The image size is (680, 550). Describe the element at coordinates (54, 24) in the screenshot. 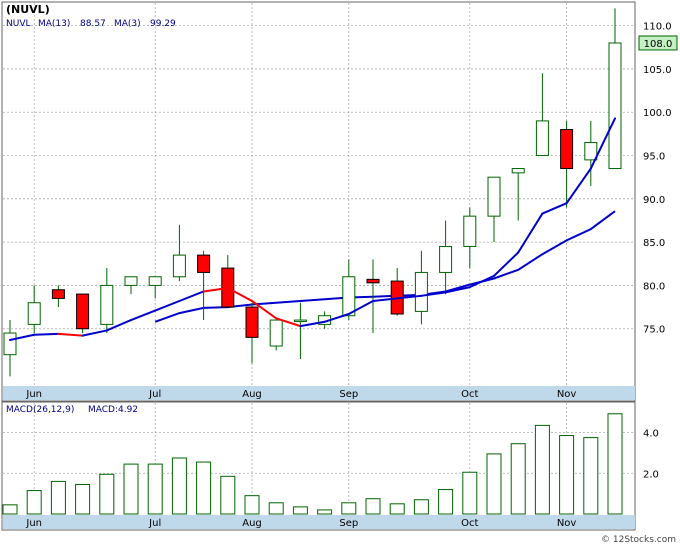

I see `legend-ma13-label: MA(13)` at that location.